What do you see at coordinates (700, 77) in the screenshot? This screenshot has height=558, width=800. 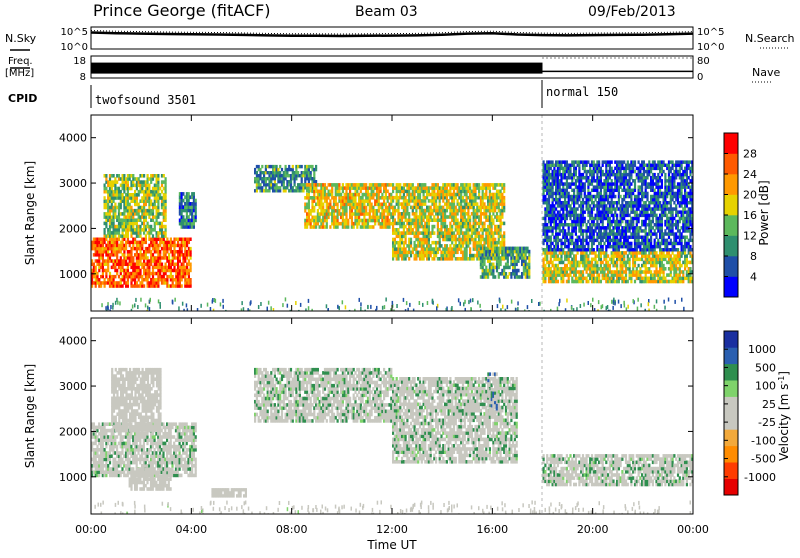 I see `freq-right-tick-bottom: 0` at bounding box center [700, 77].